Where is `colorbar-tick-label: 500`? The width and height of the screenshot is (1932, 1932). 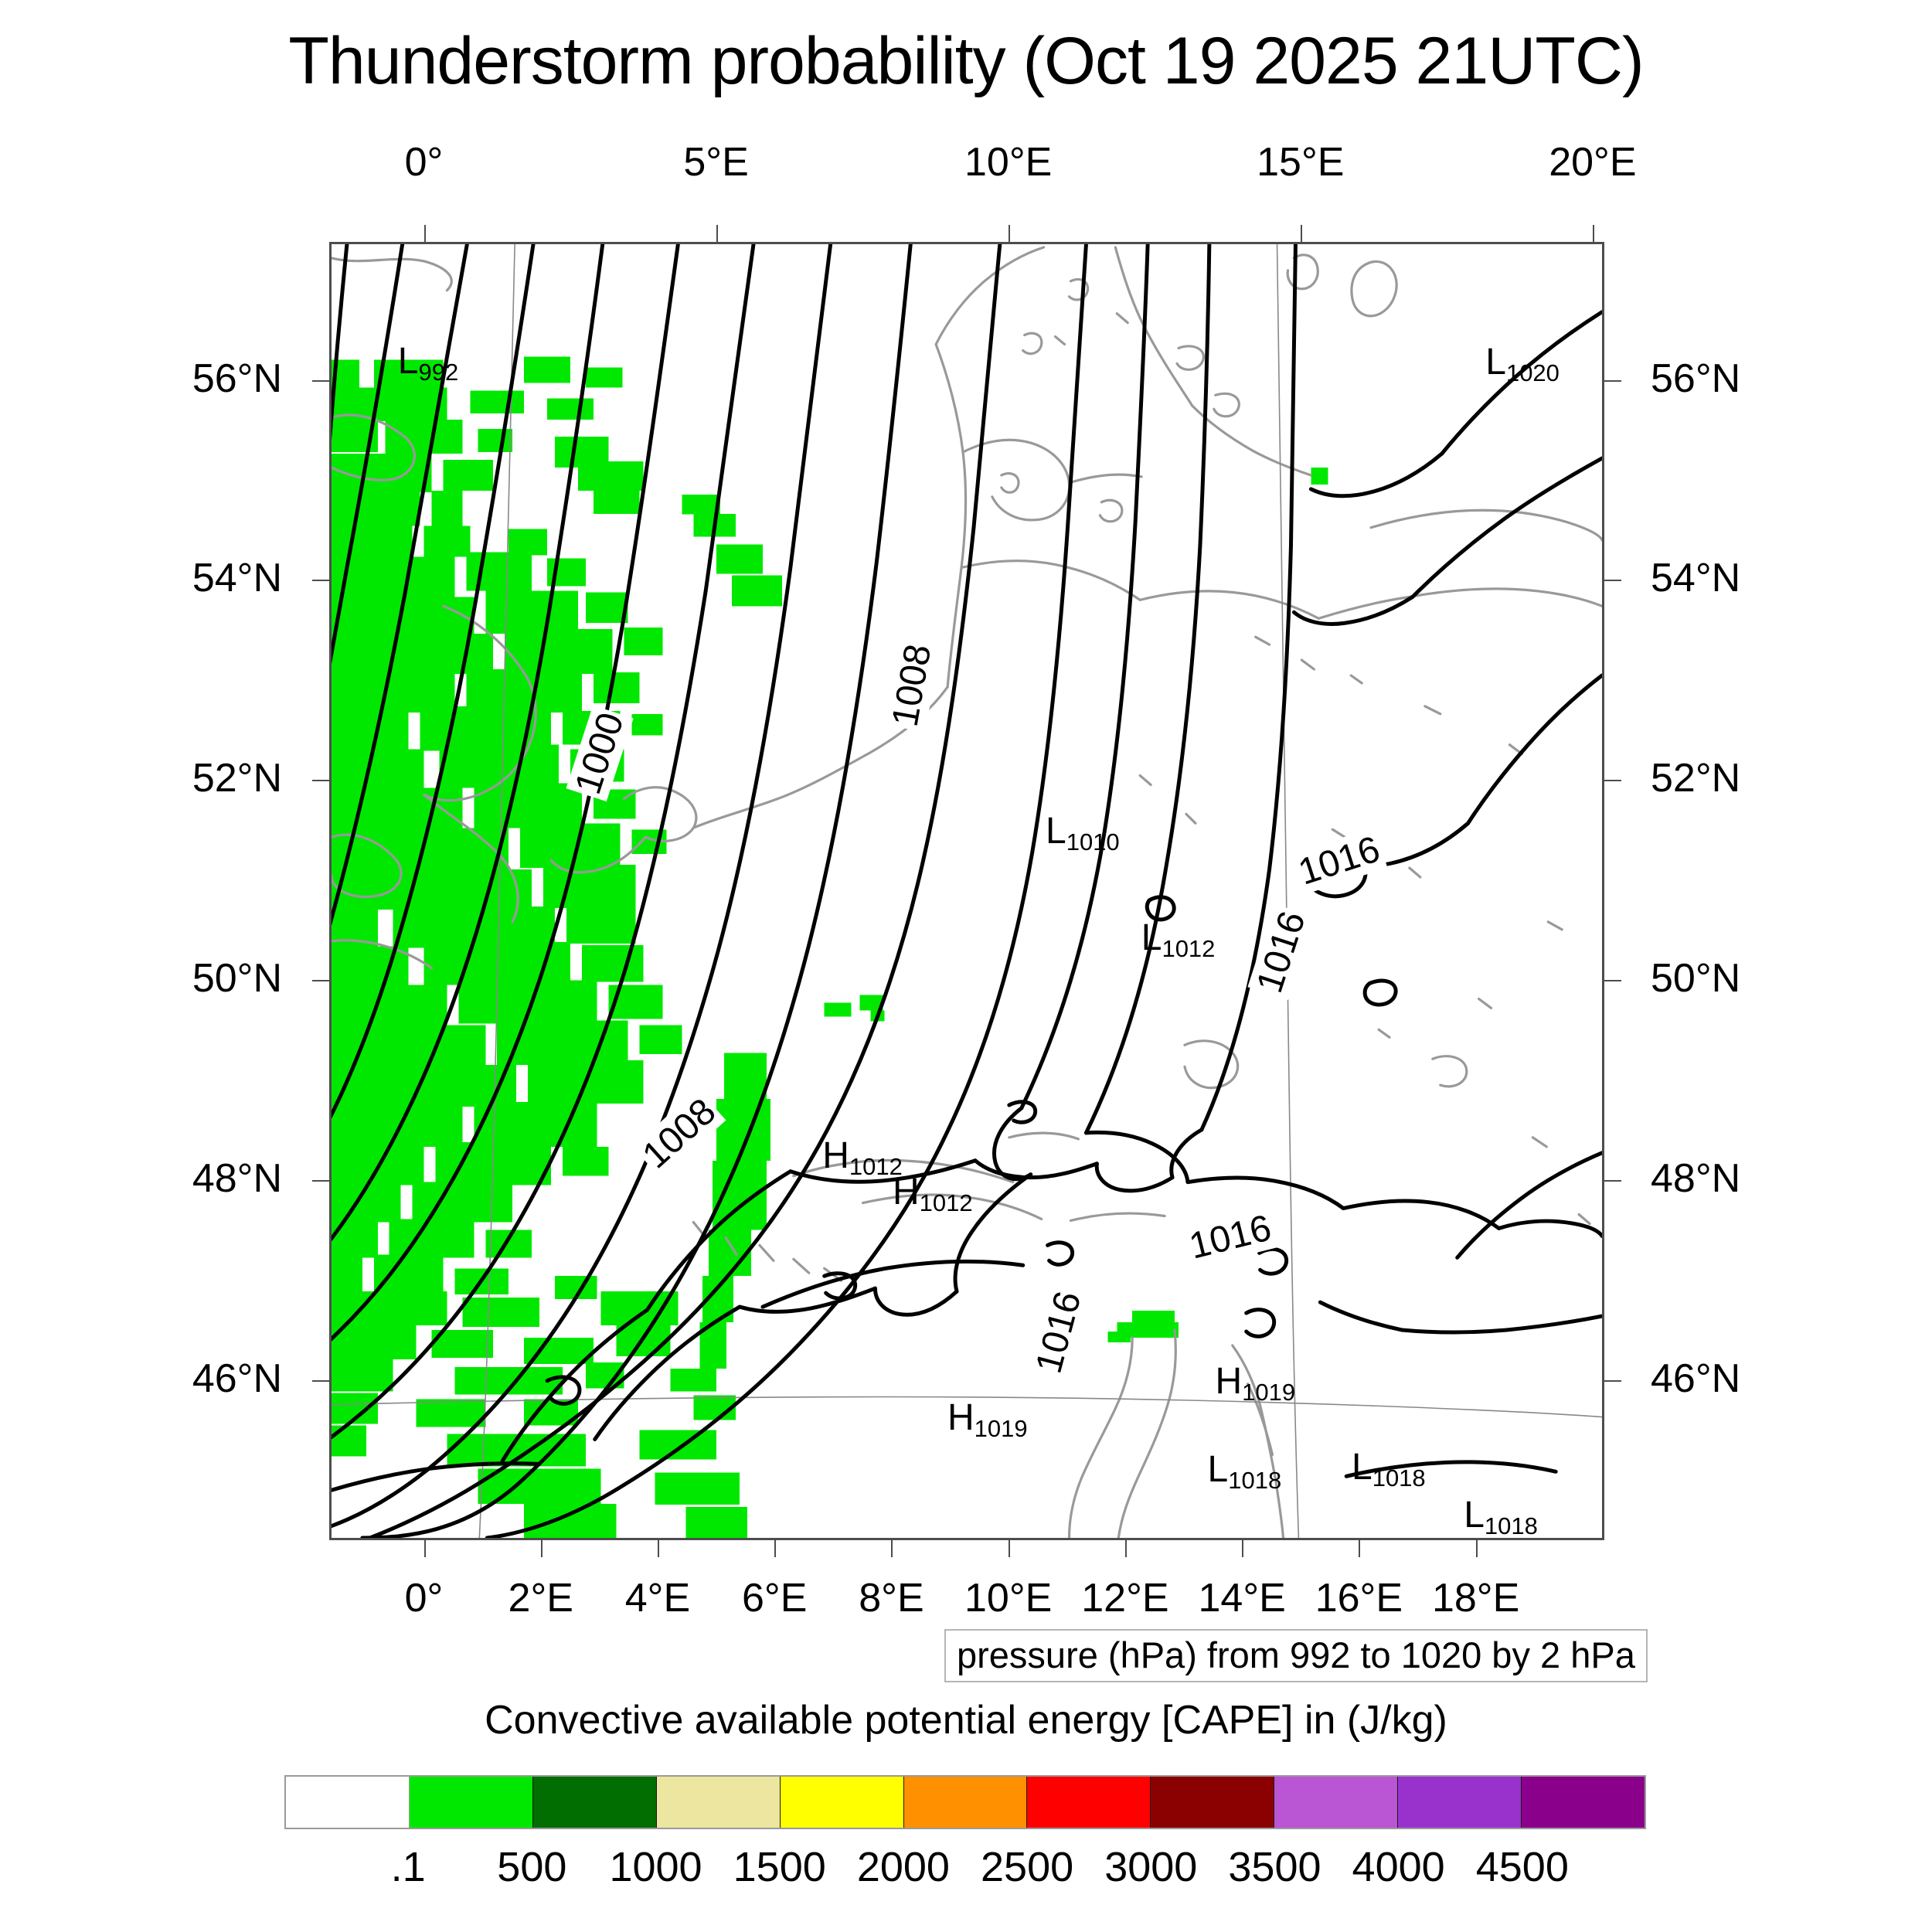
colorbar-tick-label: 500 is located at coordinates (532, 1867).